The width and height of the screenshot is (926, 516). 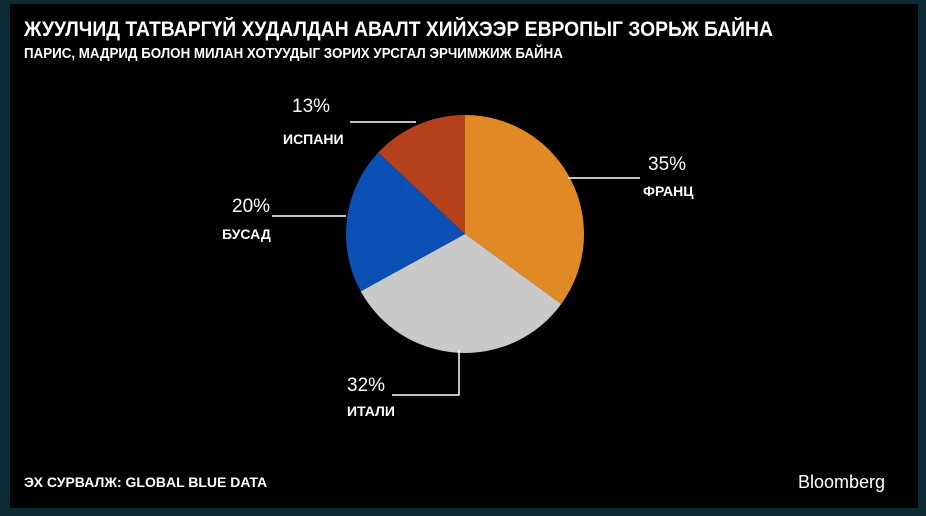 I want to click on slice-category-label: БУСАД, so click(x=246, y=234).